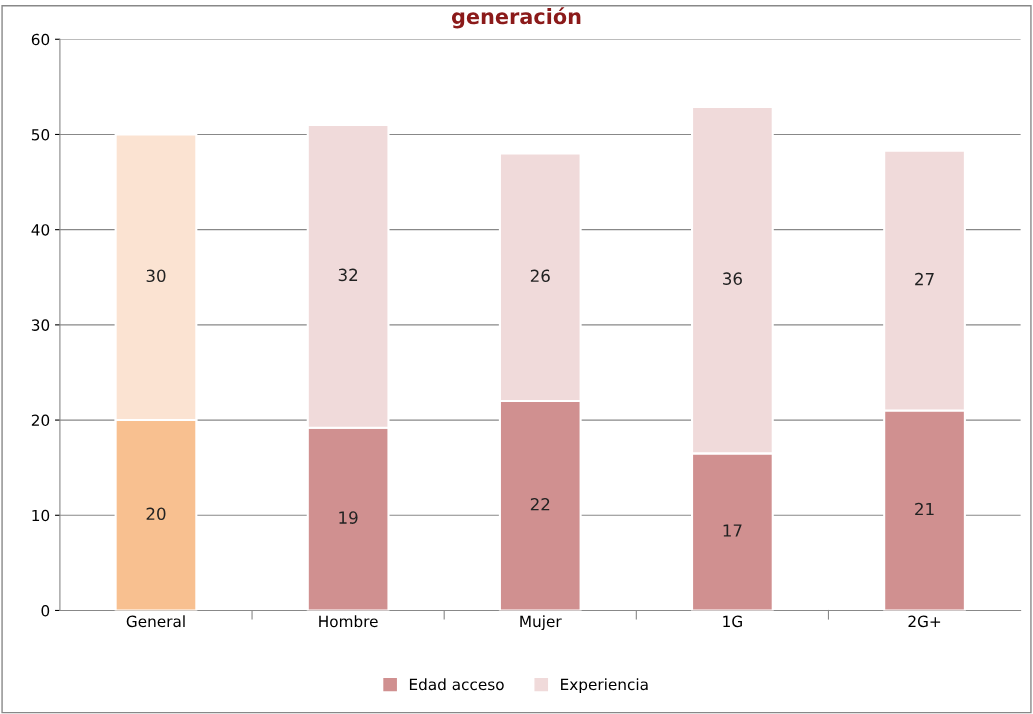 This screenshot has width=1033, height=714. I want to click on data-label: 17, so click(732, 530).